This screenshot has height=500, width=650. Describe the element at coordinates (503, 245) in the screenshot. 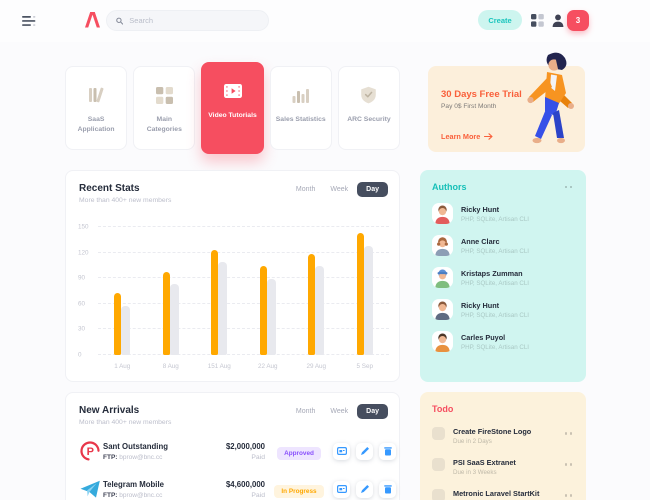

I see `author-row: Anne Clarc PHP, SQLite, Artisan CLI` at that location.